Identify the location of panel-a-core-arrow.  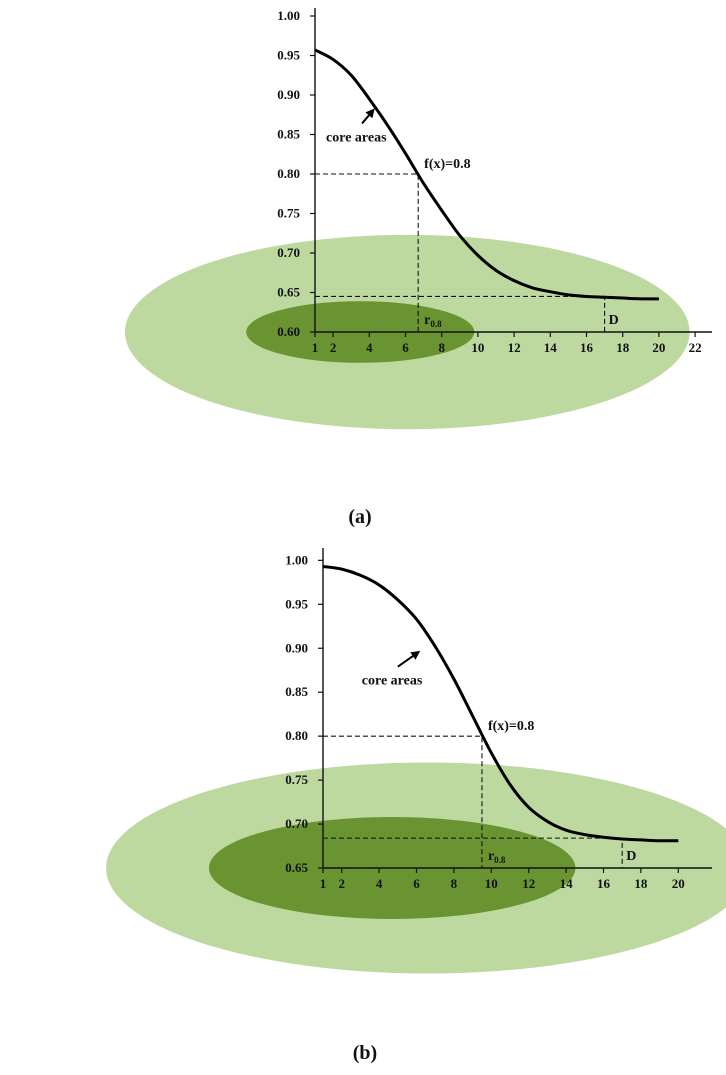
(365, 119).